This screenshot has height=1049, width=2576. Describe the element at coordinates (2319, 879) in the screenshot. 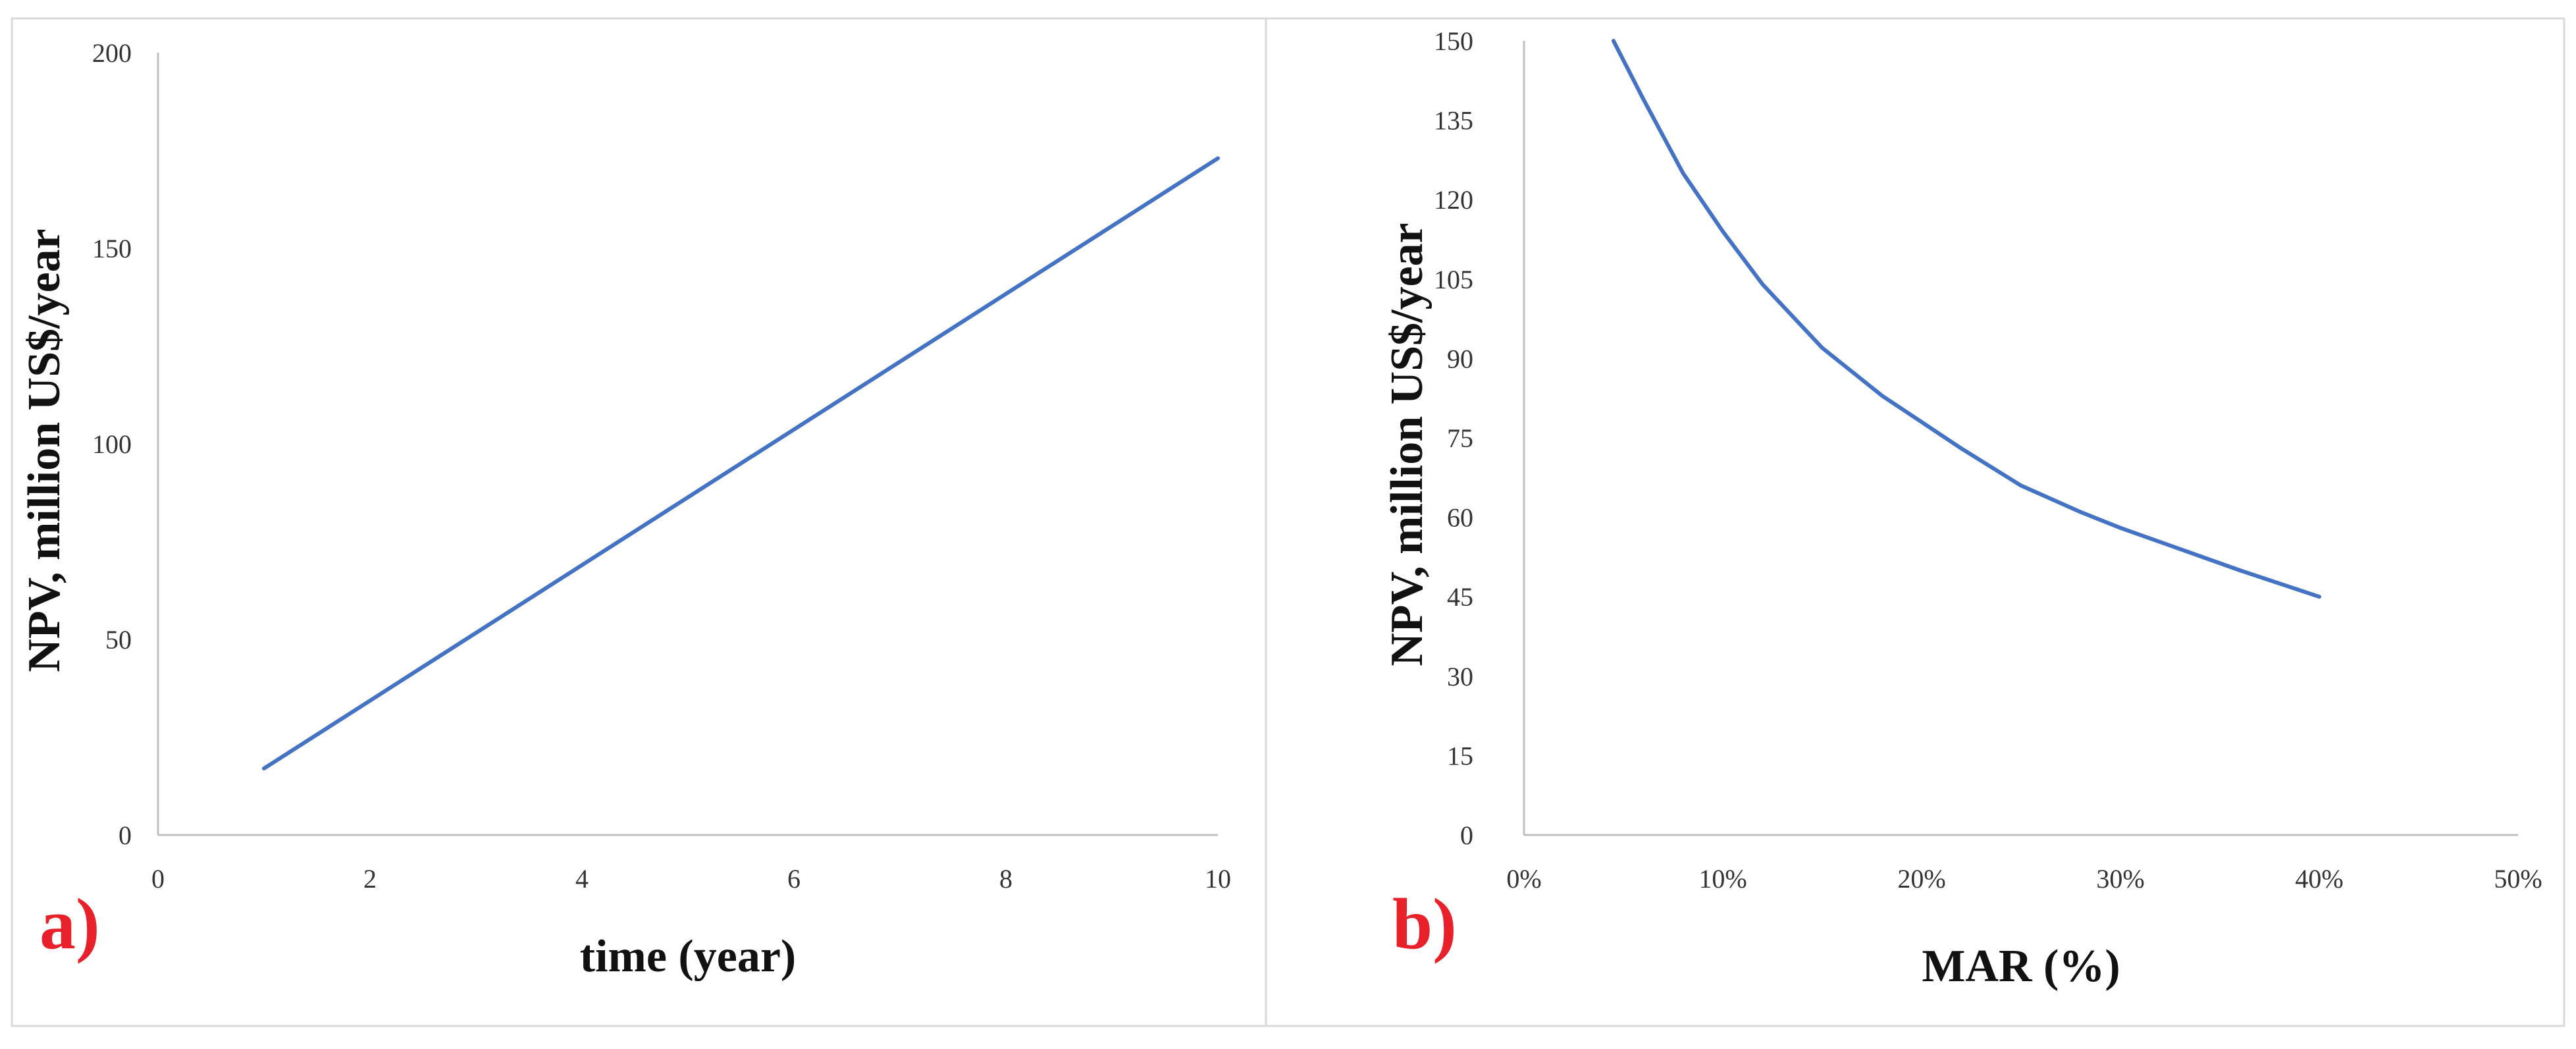

I see `x-tick-label: 40%` at that location.